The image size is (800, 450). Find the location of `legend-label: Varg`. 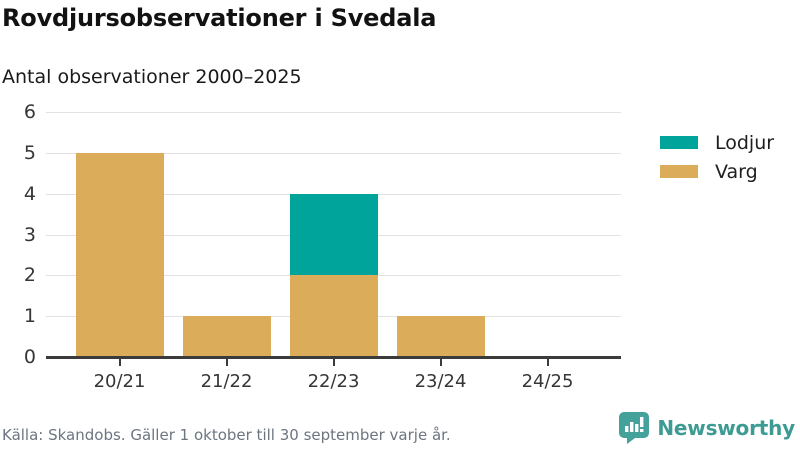

legend-label: Varg is located at coordinates (736, 171).